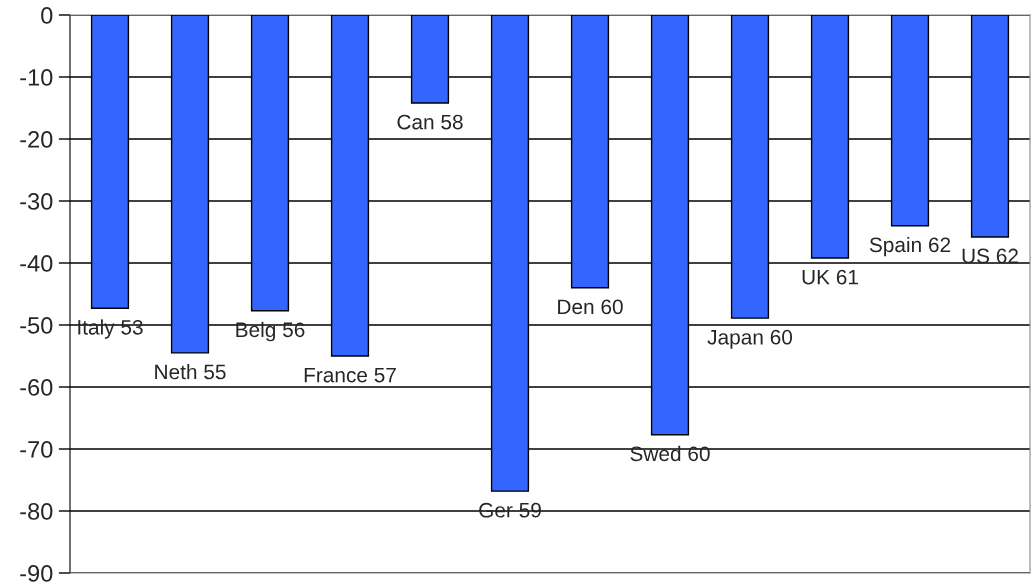 This screenshot has height=586, width=1036. What do you see at coordinates (36, 573) in the screenshot?
I see `y-tick-label: -90` at bounding box center [36, 573].